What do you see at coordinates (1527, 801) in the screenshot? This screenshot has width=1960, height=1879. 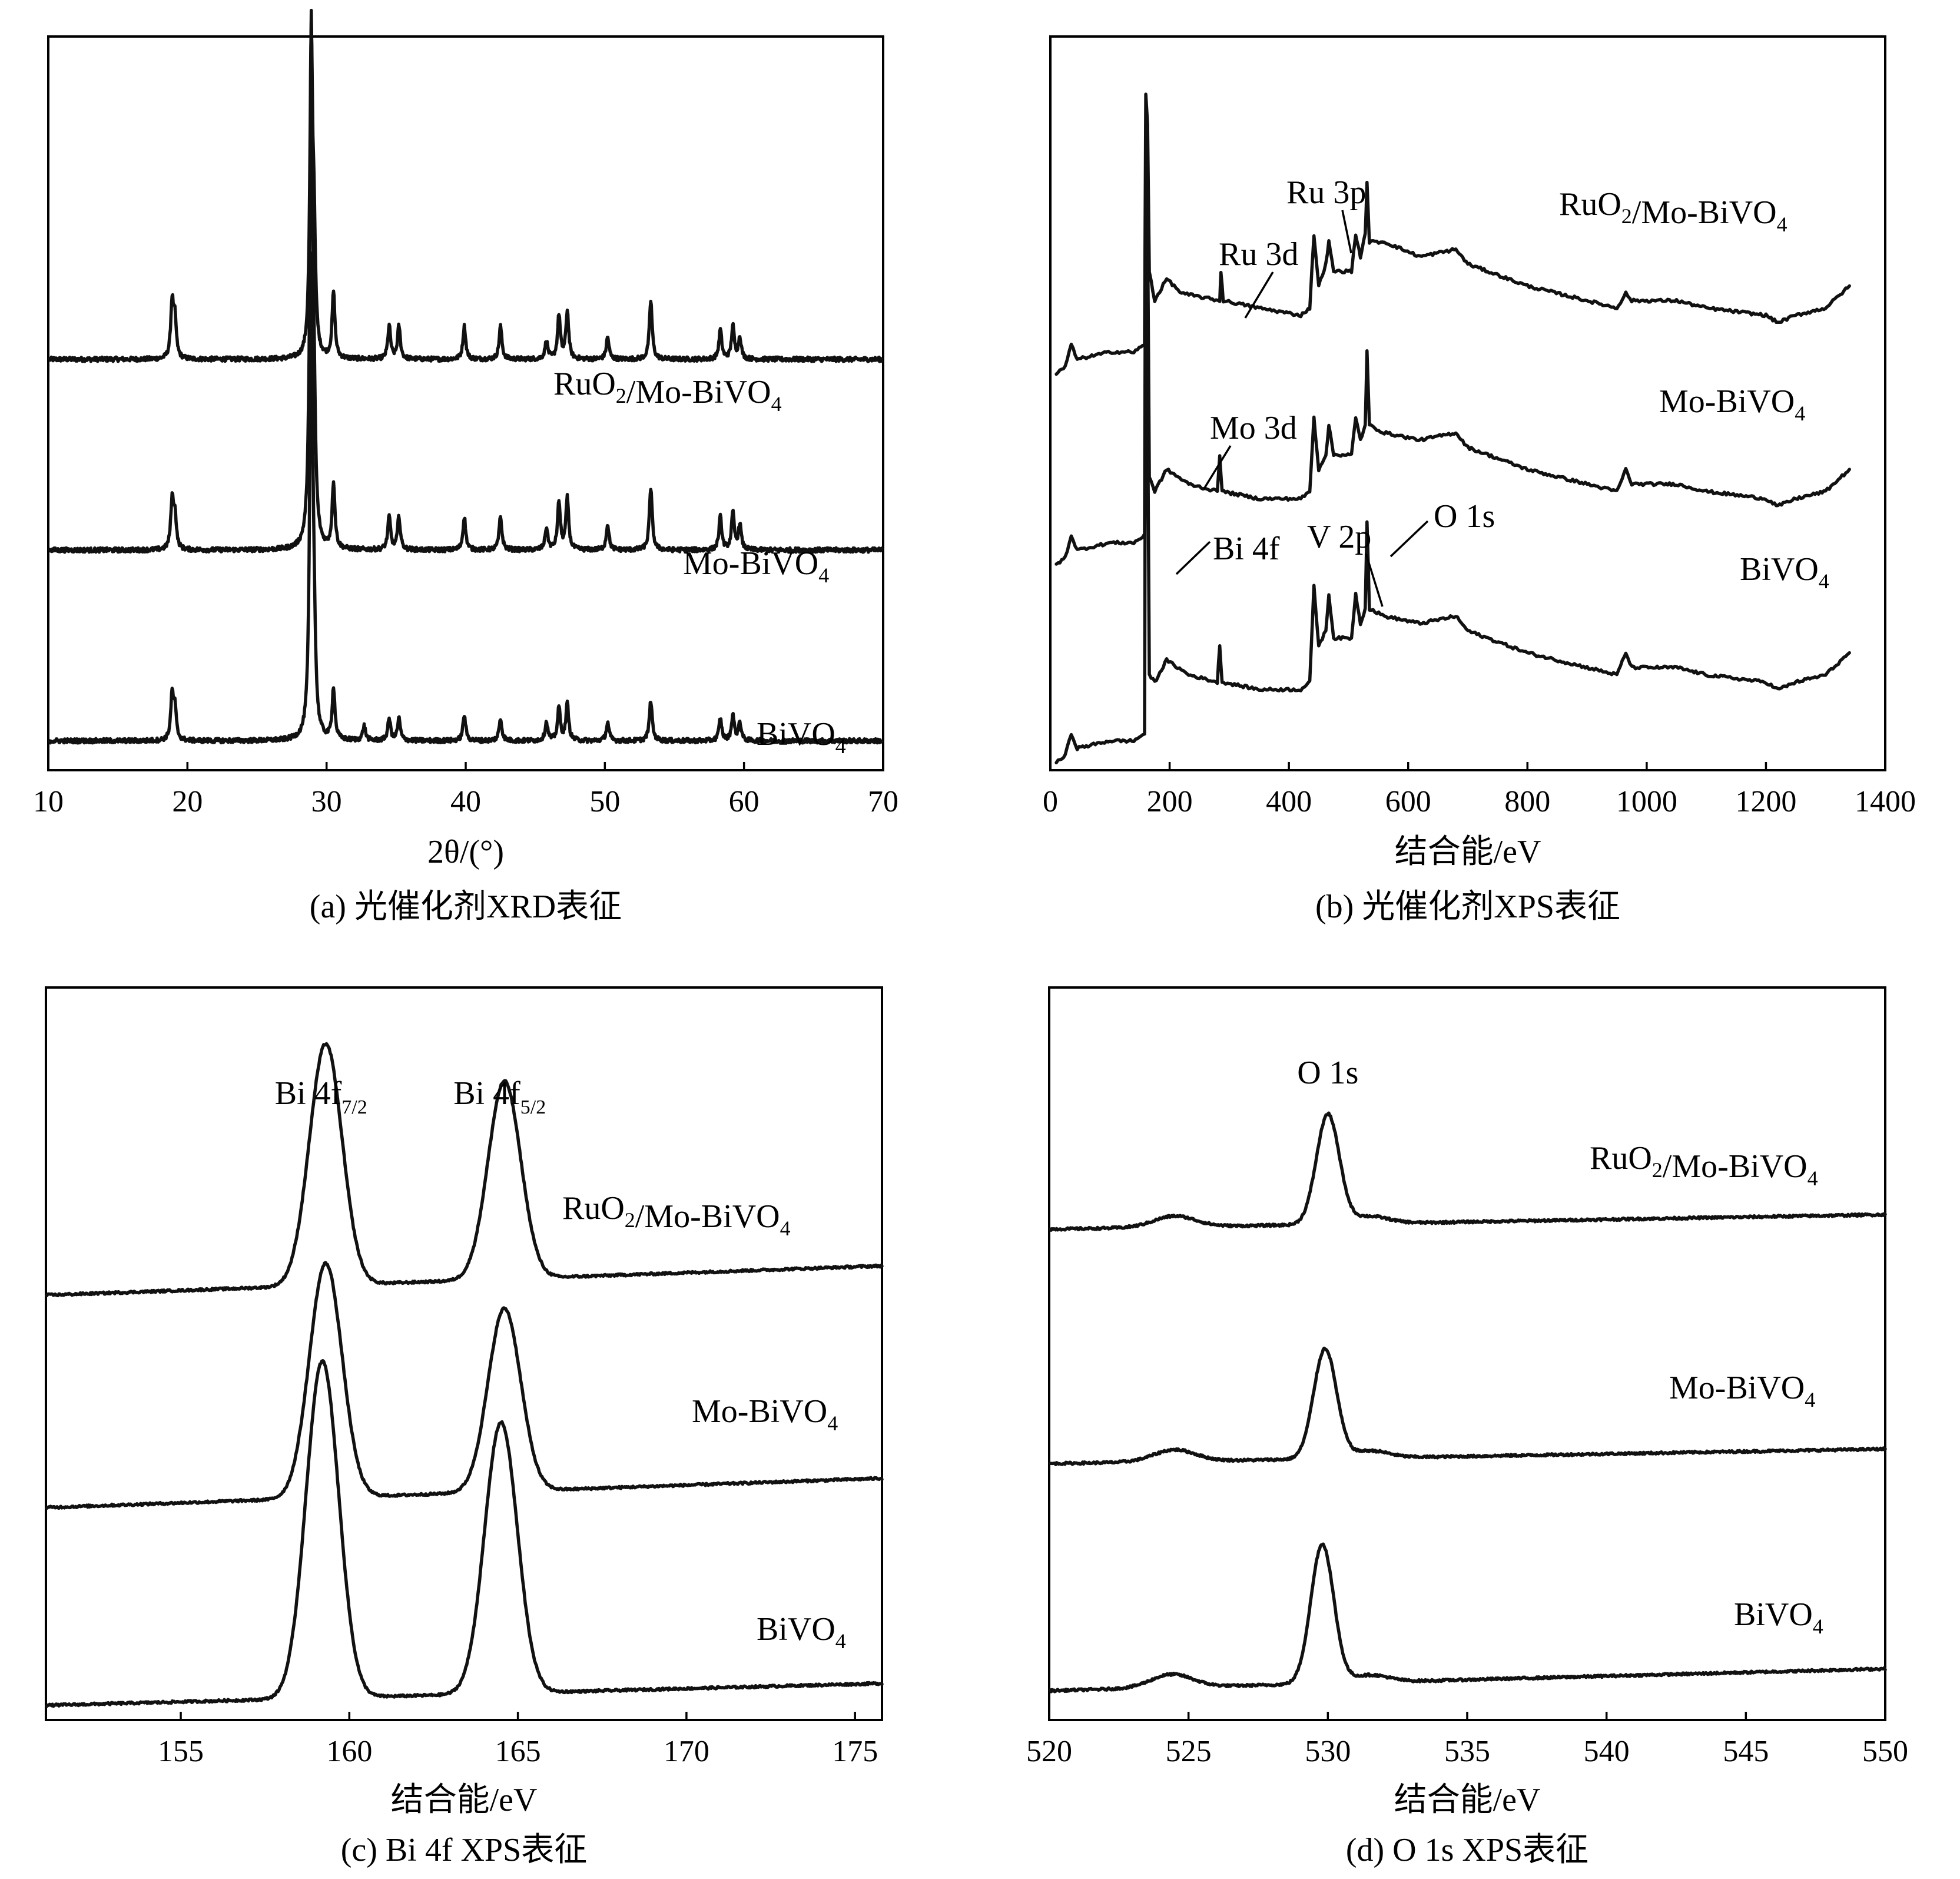 I see `x-tick-label: 800` at bounding box center [1527, 801].